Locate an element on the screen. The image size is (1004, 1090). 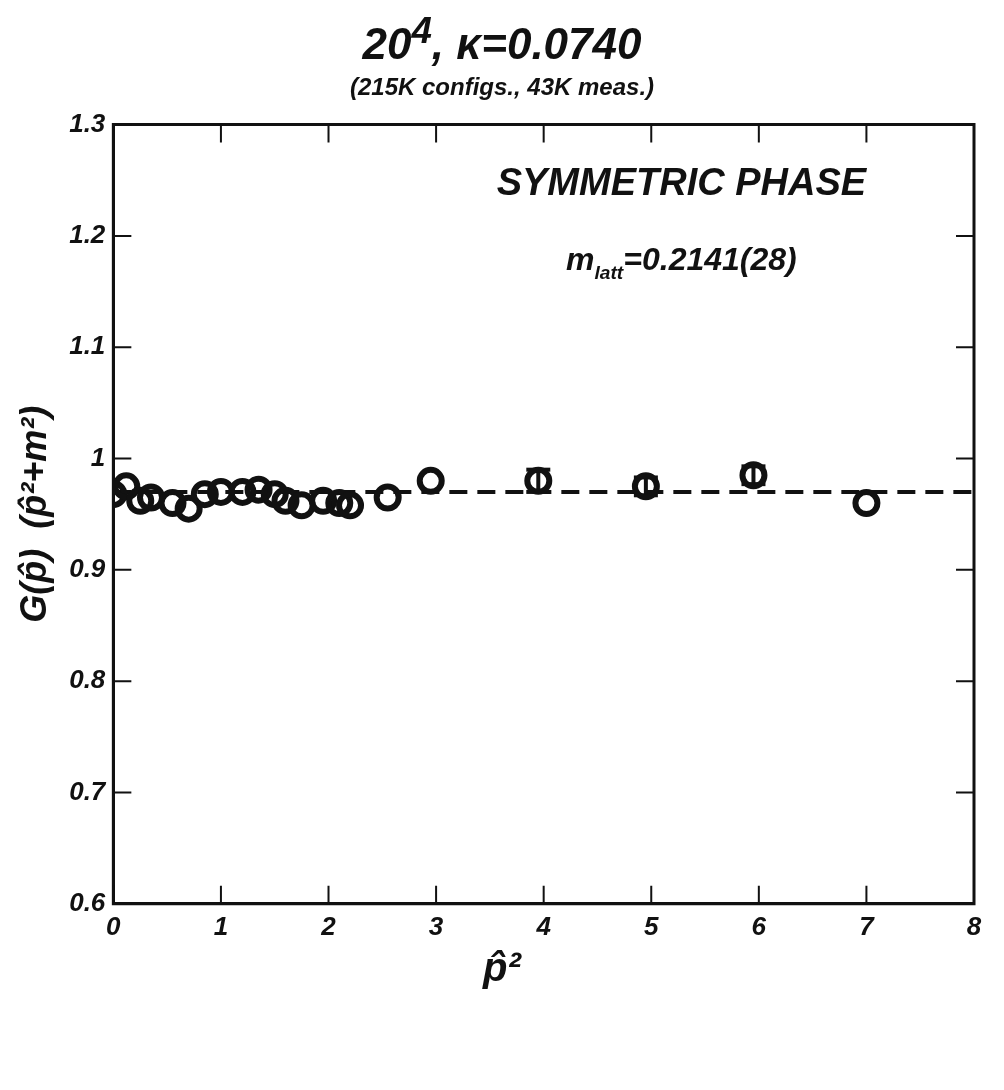
x-tick-label: 0 is located at coordinates (114, 925).